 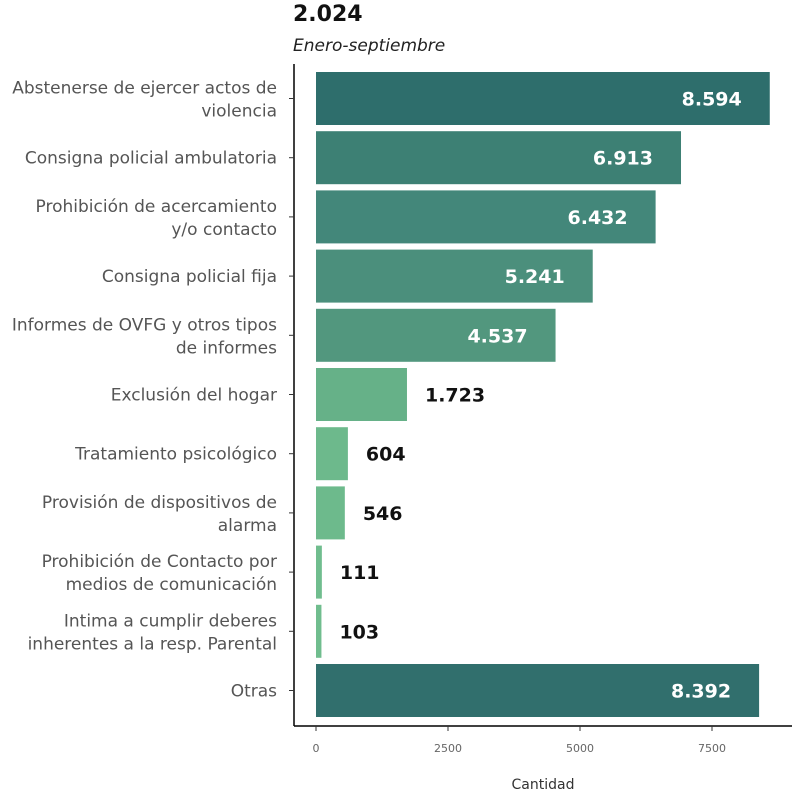 I want to click on data-label: 4.537, so click(x=497, y=336).